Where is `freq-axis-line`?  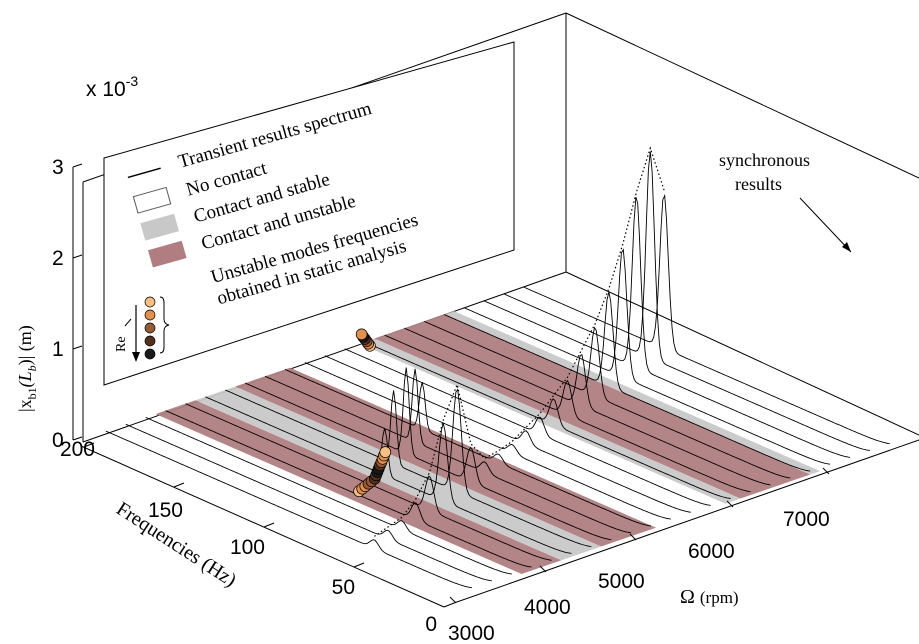
freq-axis-line is located at coordinates (262, 526).